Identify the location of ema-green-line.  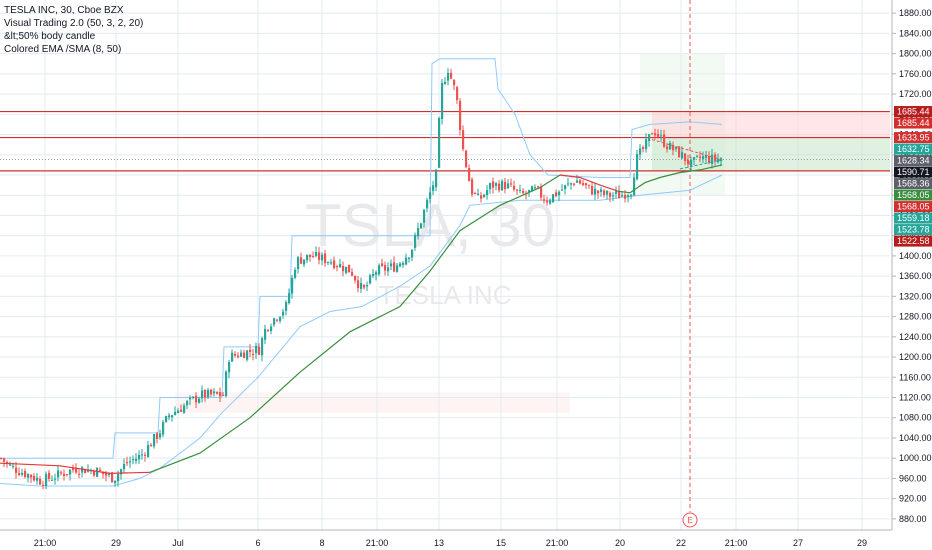
(670, 179).